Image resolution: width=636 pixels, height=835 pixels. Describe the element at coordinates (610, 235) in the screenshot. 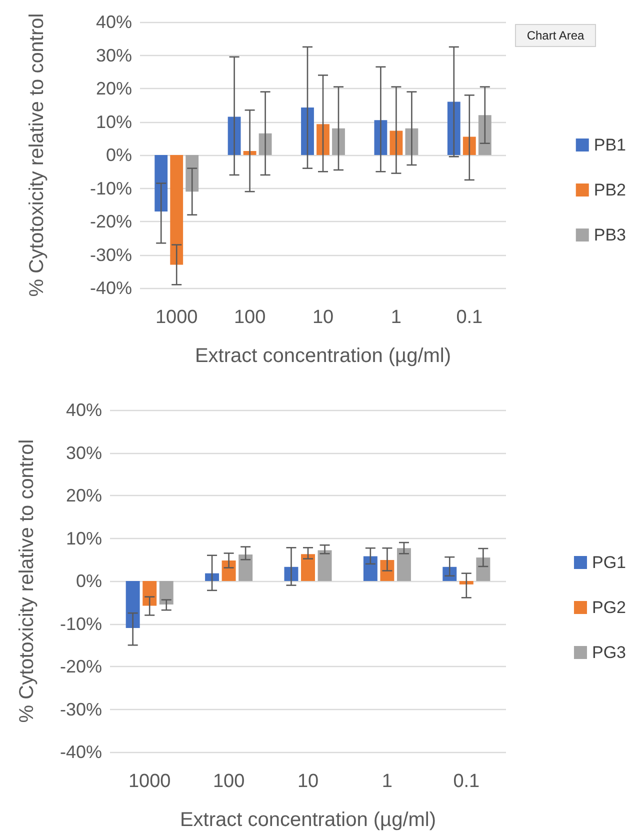

I see `legend-label: PB3` at that location.